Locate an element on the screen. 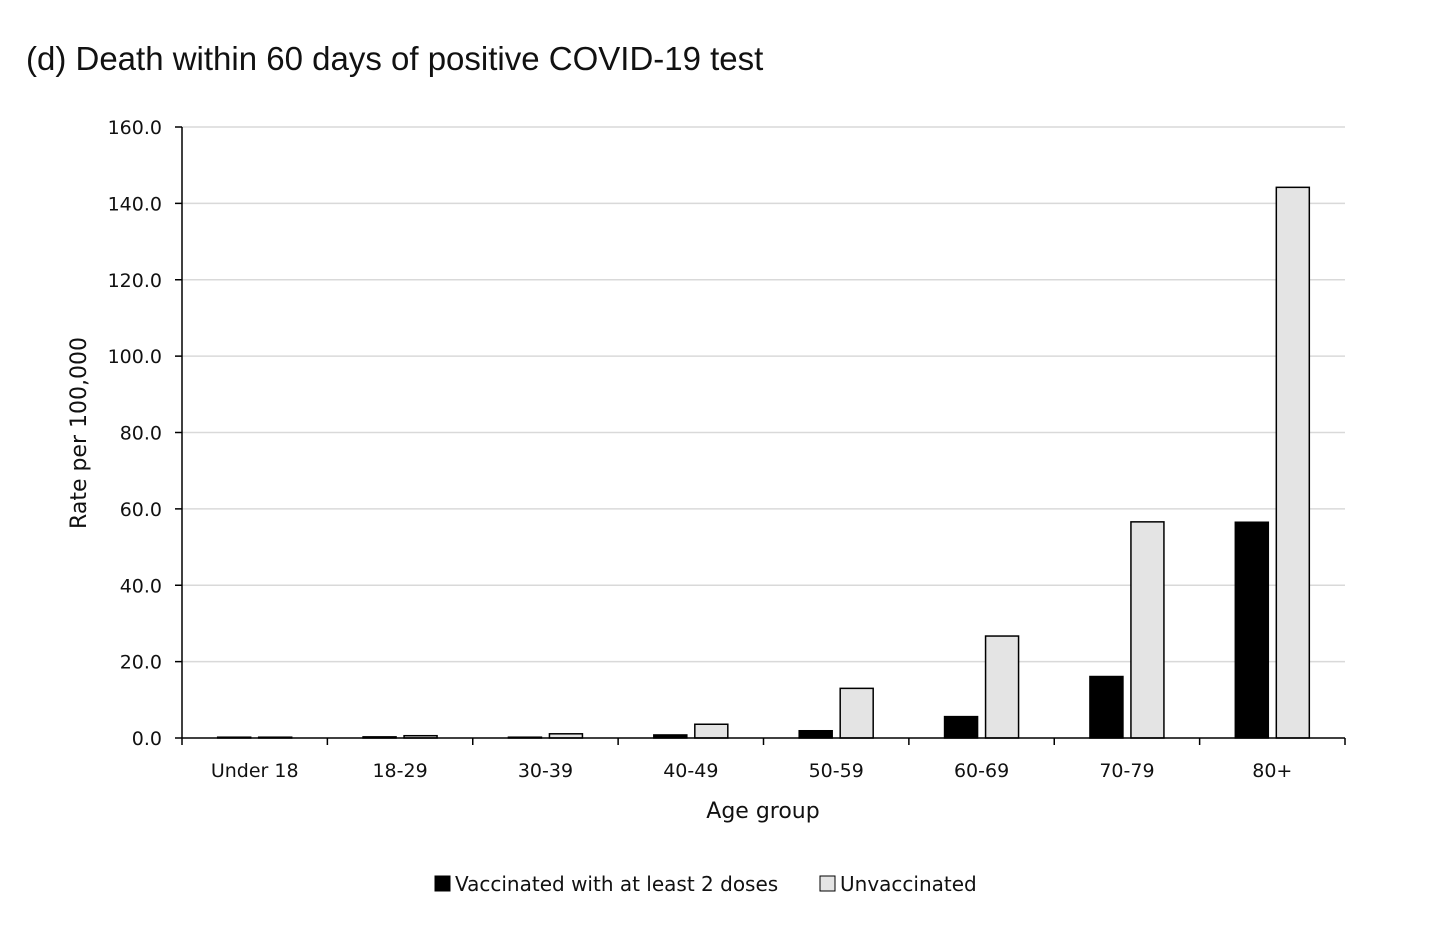  y-tick-label: 0.0 is located at coordinates (147, 739).